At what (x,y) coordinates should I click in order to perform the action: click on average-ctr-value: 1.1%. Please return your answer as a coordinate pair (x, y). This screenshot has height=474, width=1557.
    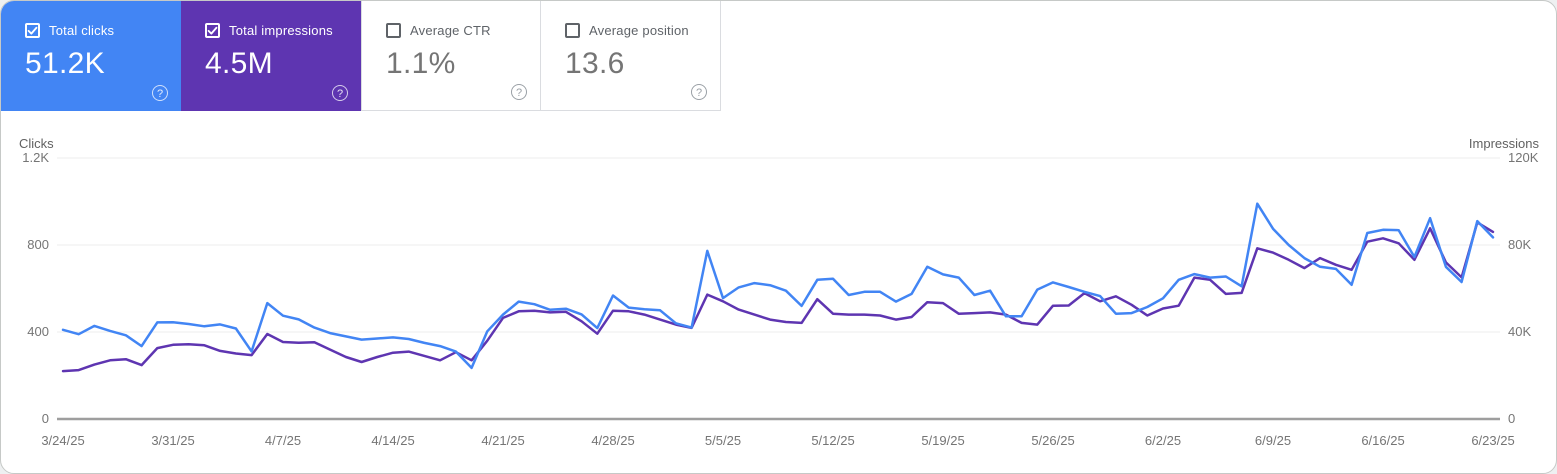
    Looking at the image, I should click on (421, 63).